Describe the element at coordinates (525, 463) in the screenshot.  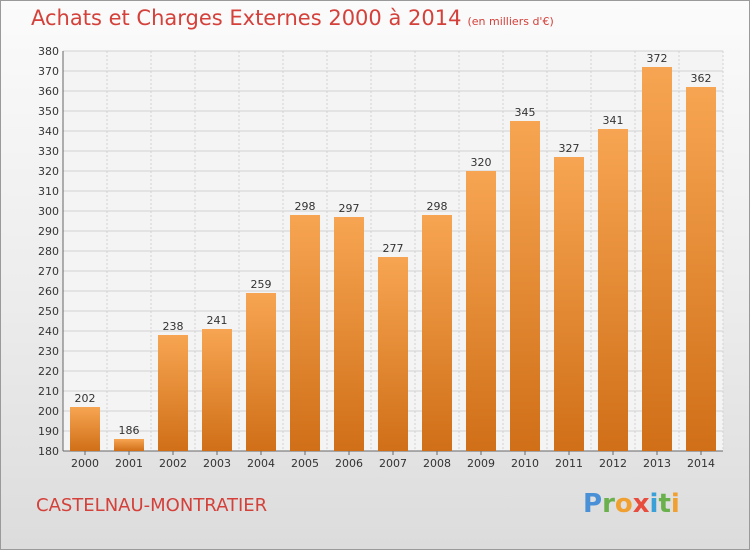
I see `x-tick-label: 2010` at that location.